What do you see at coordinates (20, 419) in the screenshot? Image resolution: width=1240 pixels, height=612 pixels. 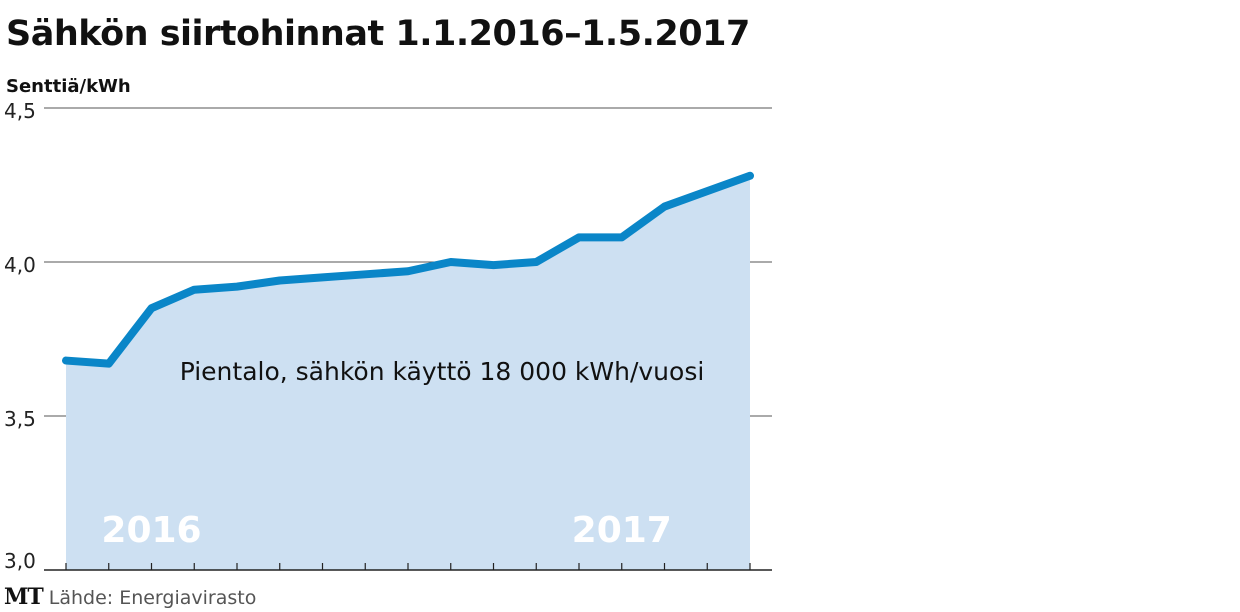 I see `y-tick-label: 3,5` at bounding box center [20, 419].